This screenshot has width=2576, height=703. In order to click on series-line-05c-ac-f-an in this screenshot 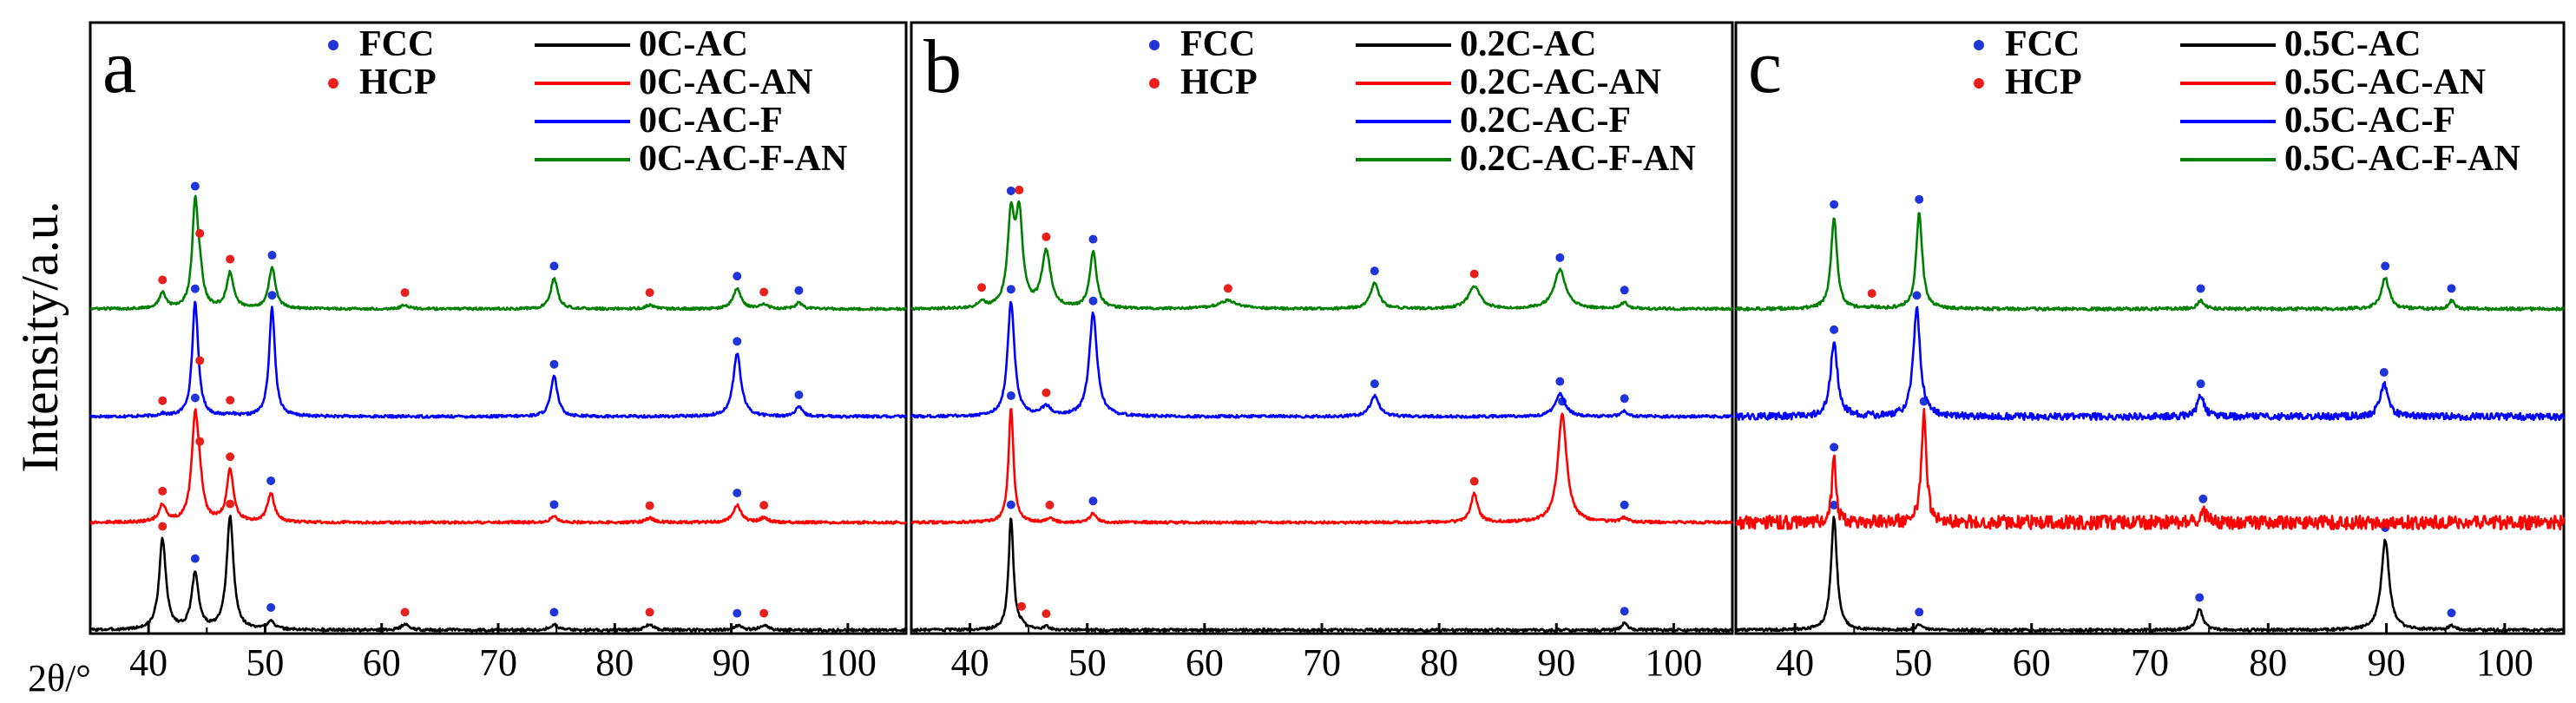, I will do `click(2150, 262)`.